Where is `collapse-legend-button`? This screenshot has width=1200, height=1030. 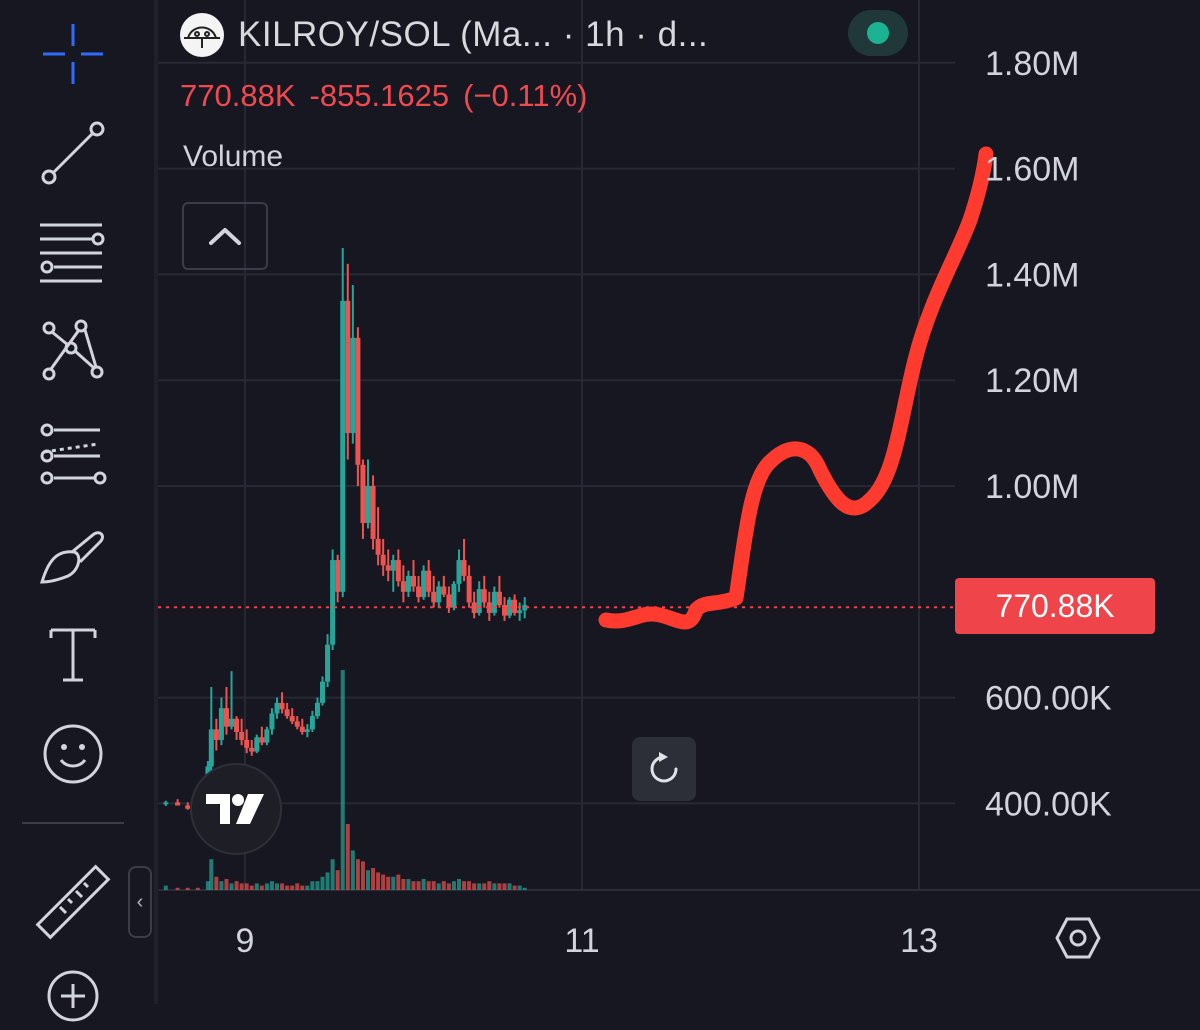
collapse-legend-button is located at coordinates (225, 236).